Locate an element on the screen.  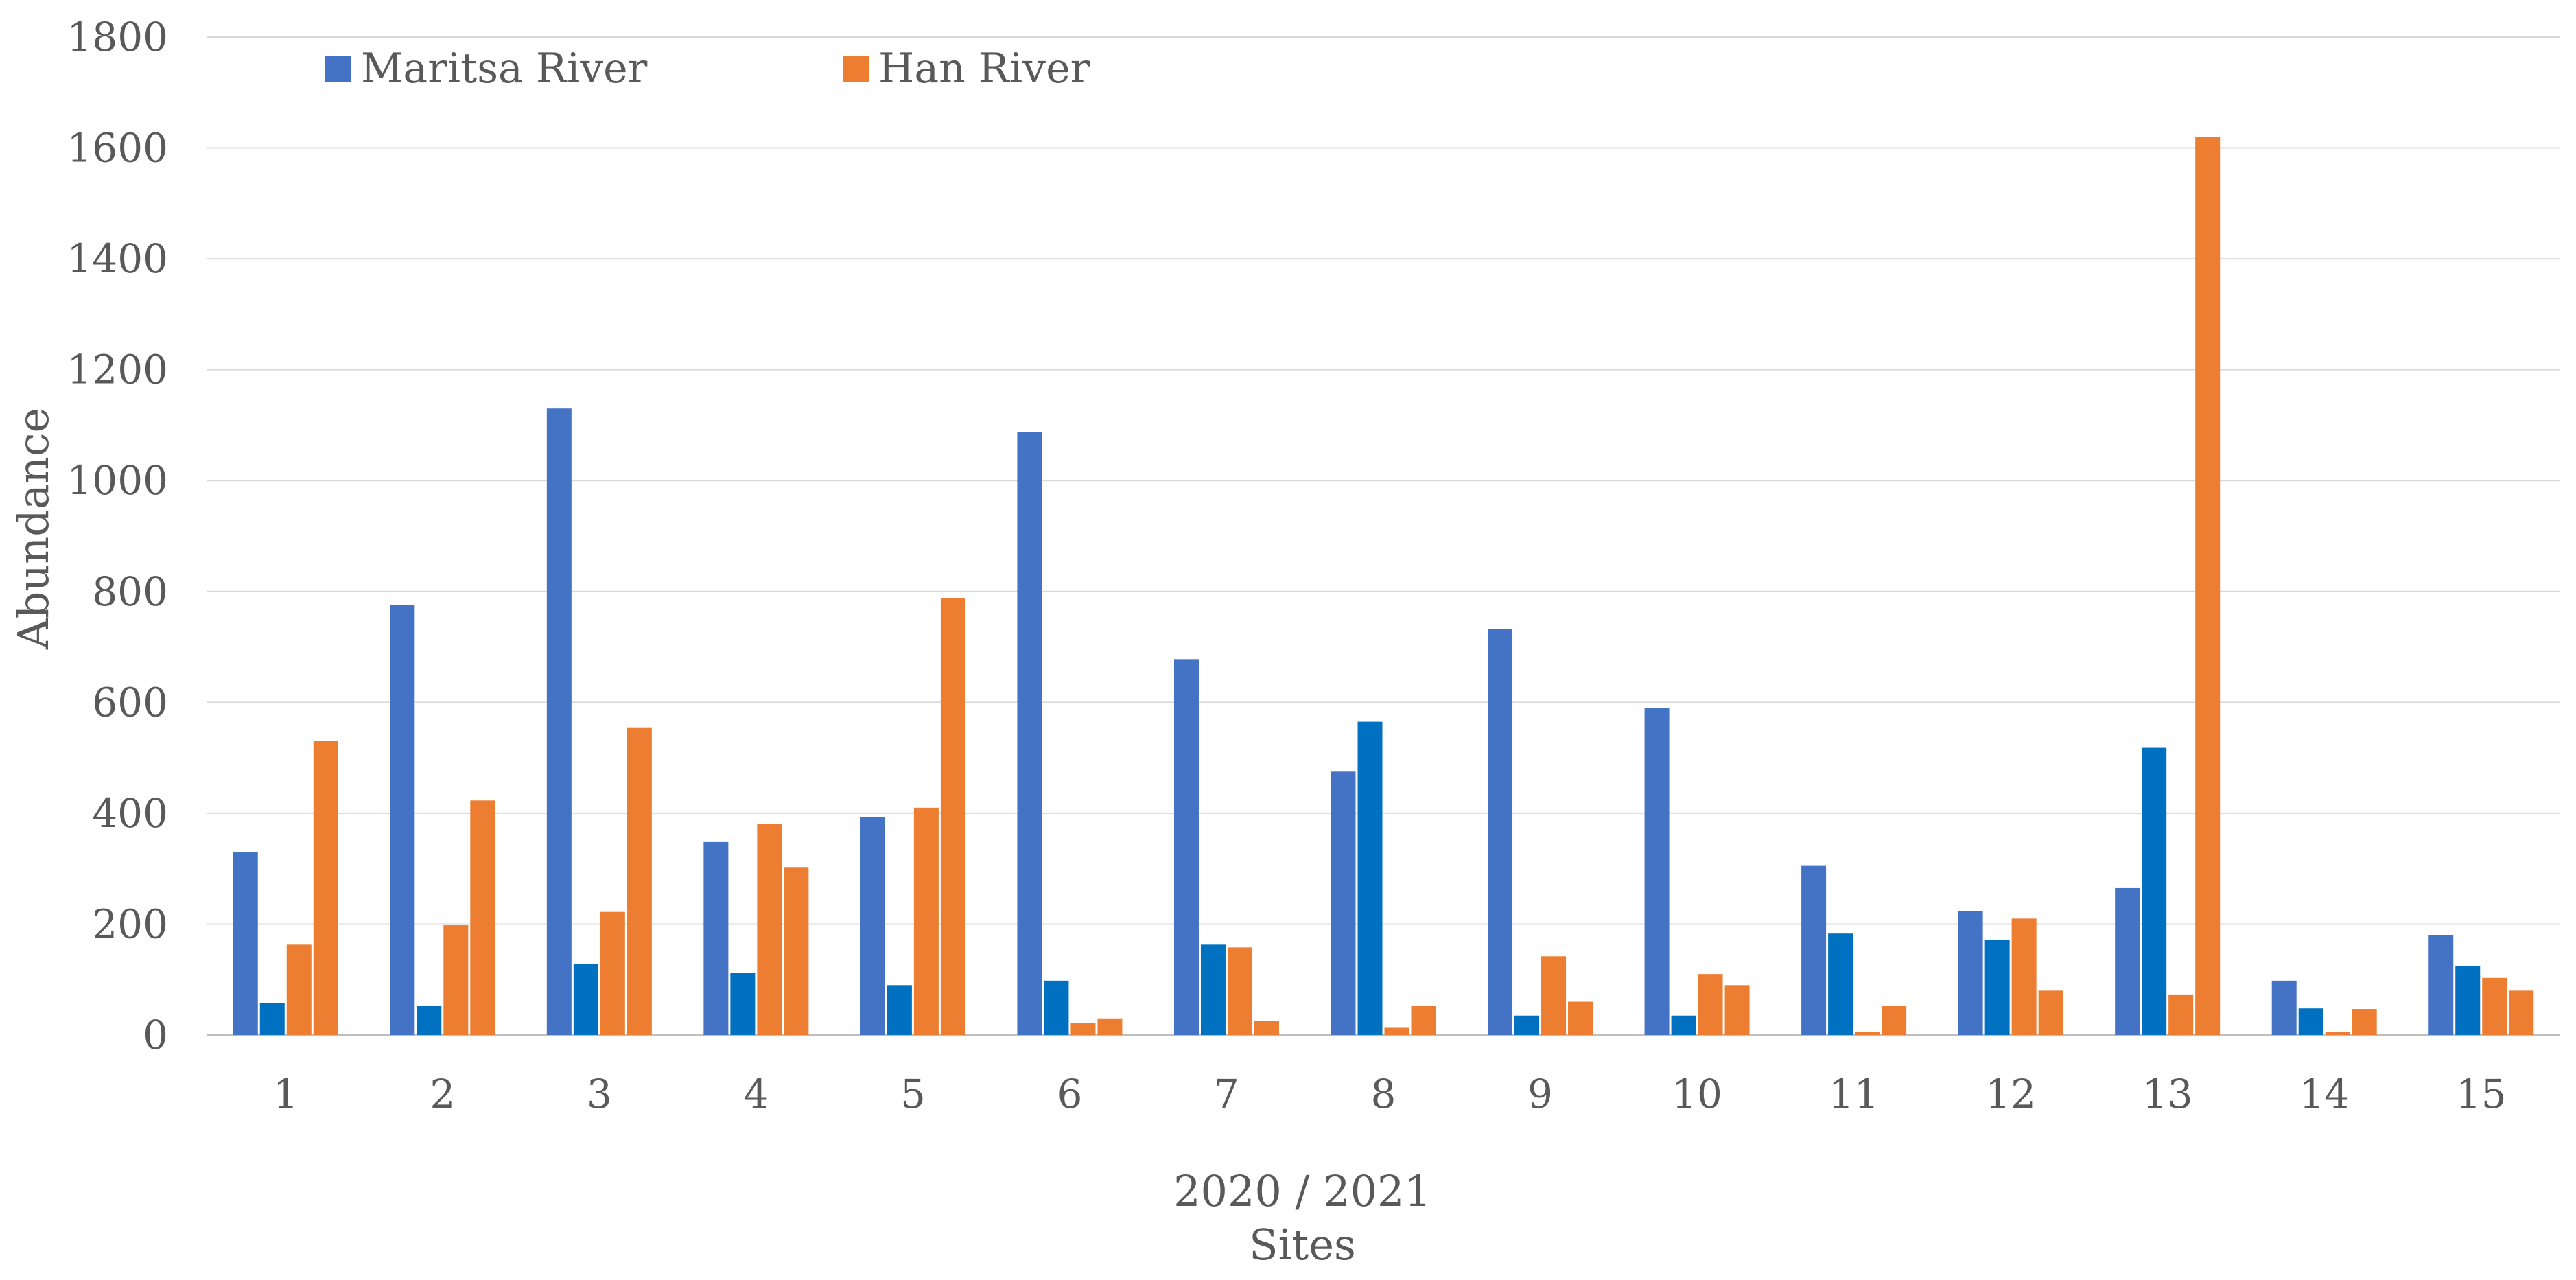
y-tick-label: 0 is located at coordinates (155, 1035).